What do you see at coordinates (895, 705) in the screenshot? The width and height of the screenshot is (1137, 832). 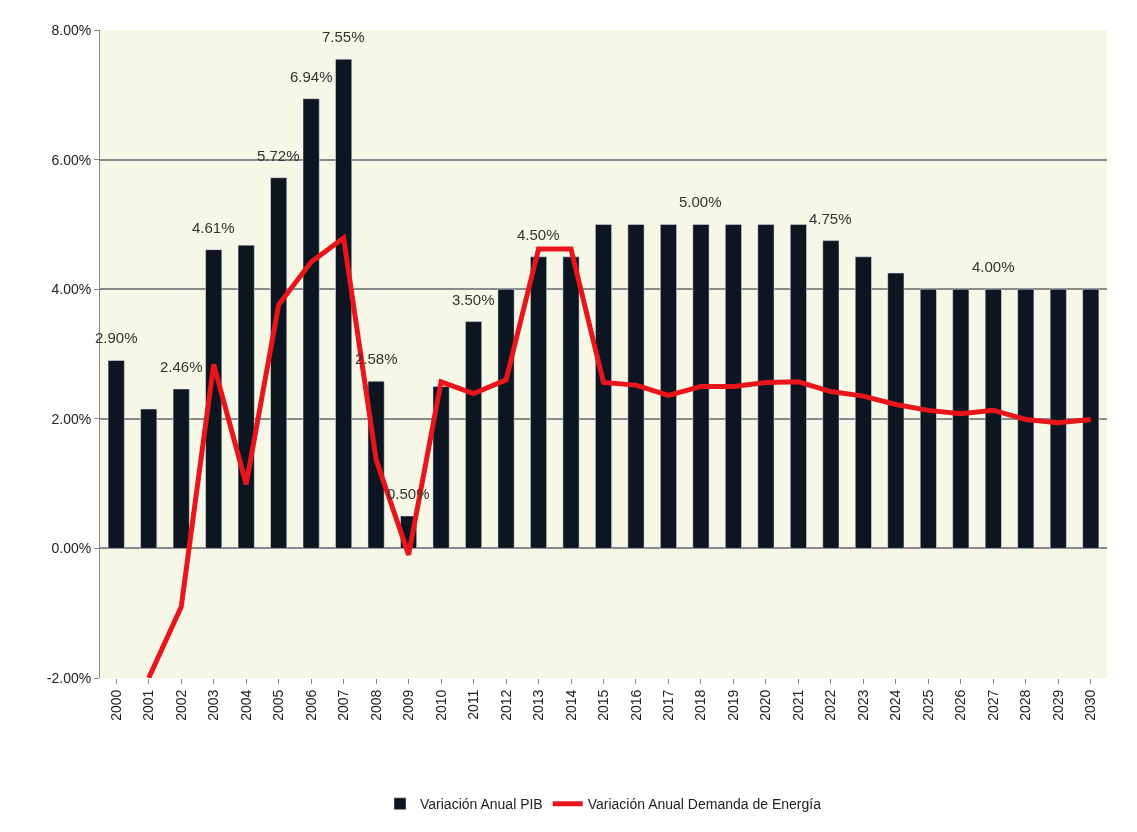 I see `x-tick-label: 2024` at bounding box center [895, 705].